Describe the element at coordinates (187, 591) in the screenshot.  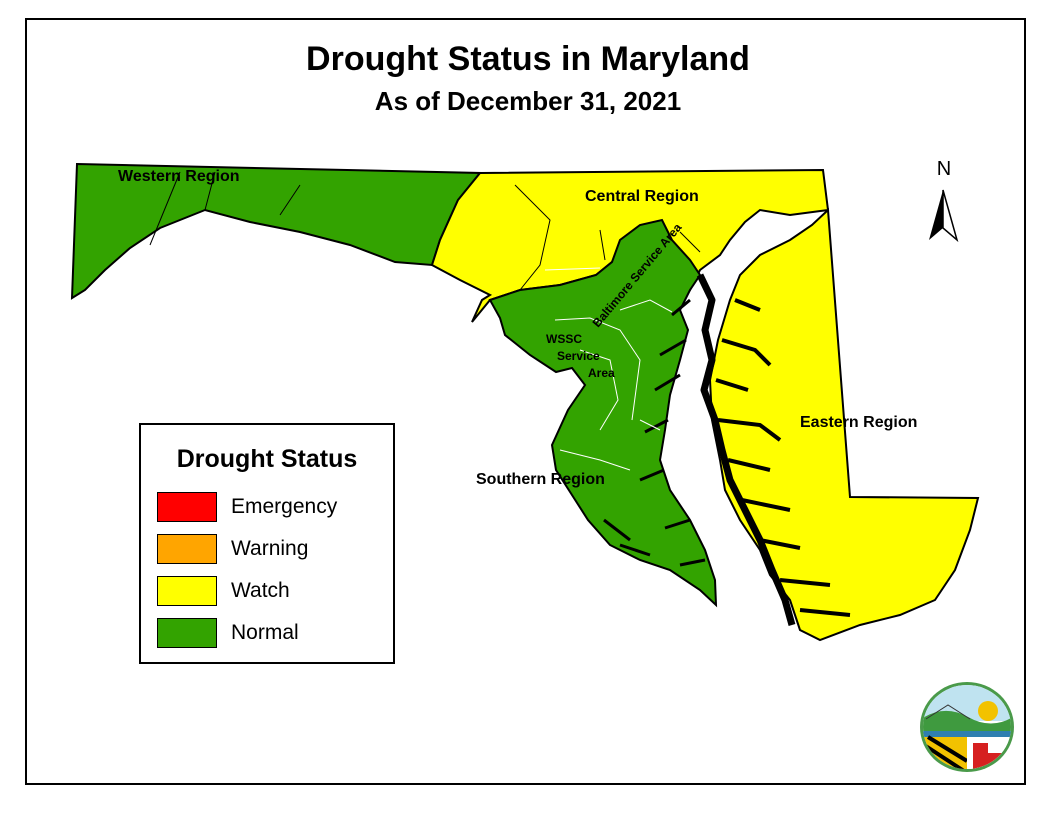
I see `legend-swatch-watch` at that location.